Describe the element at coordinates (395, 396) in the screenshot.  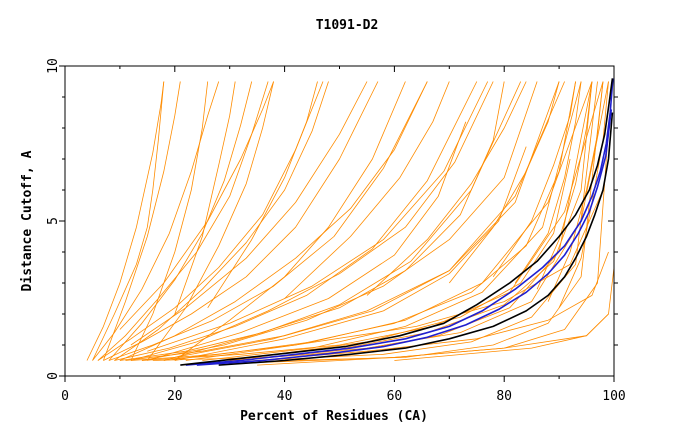
I see `x-tick-label-3: 60` at that location.